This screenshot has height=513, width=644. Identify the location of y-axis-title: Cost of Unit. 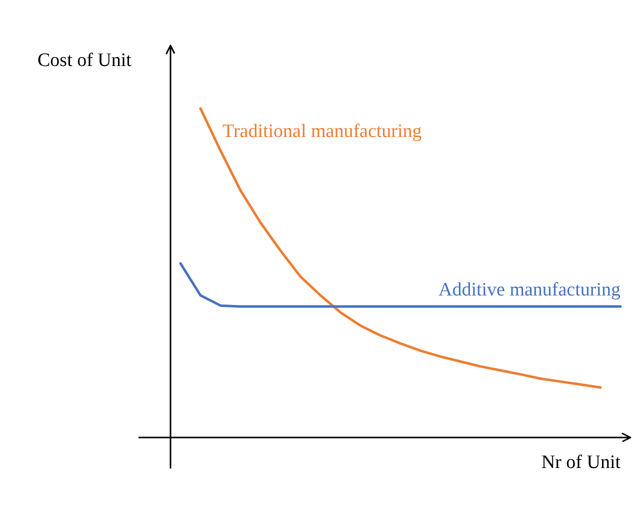
(85, 60).